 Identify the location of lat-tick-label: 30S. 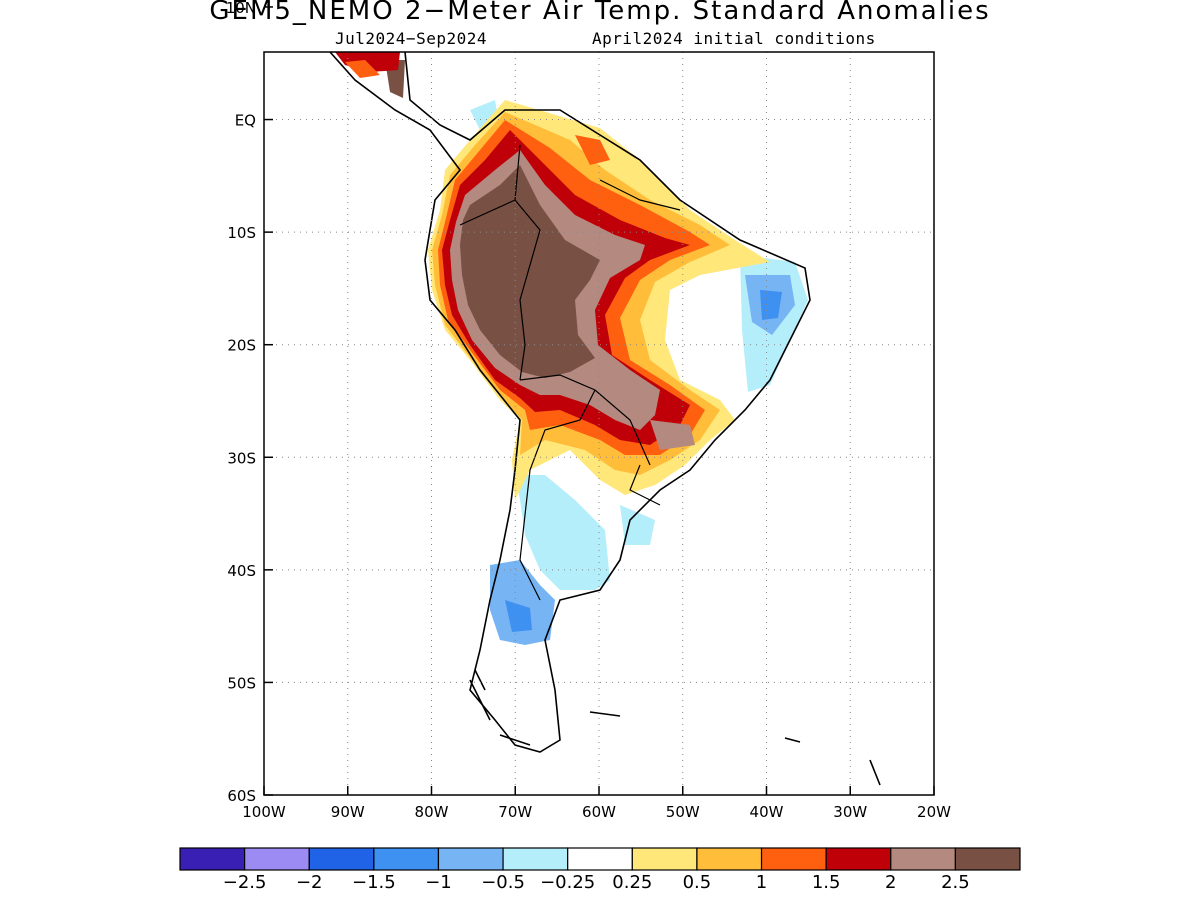
(241, 458).